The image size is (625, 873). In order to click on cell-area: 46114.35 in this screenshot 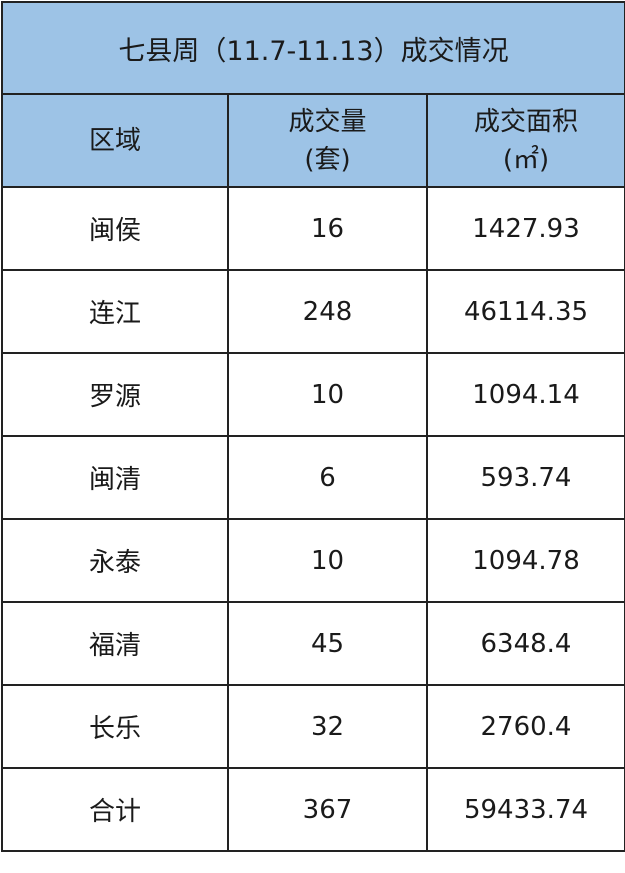, I will do `click(525, 311)`.